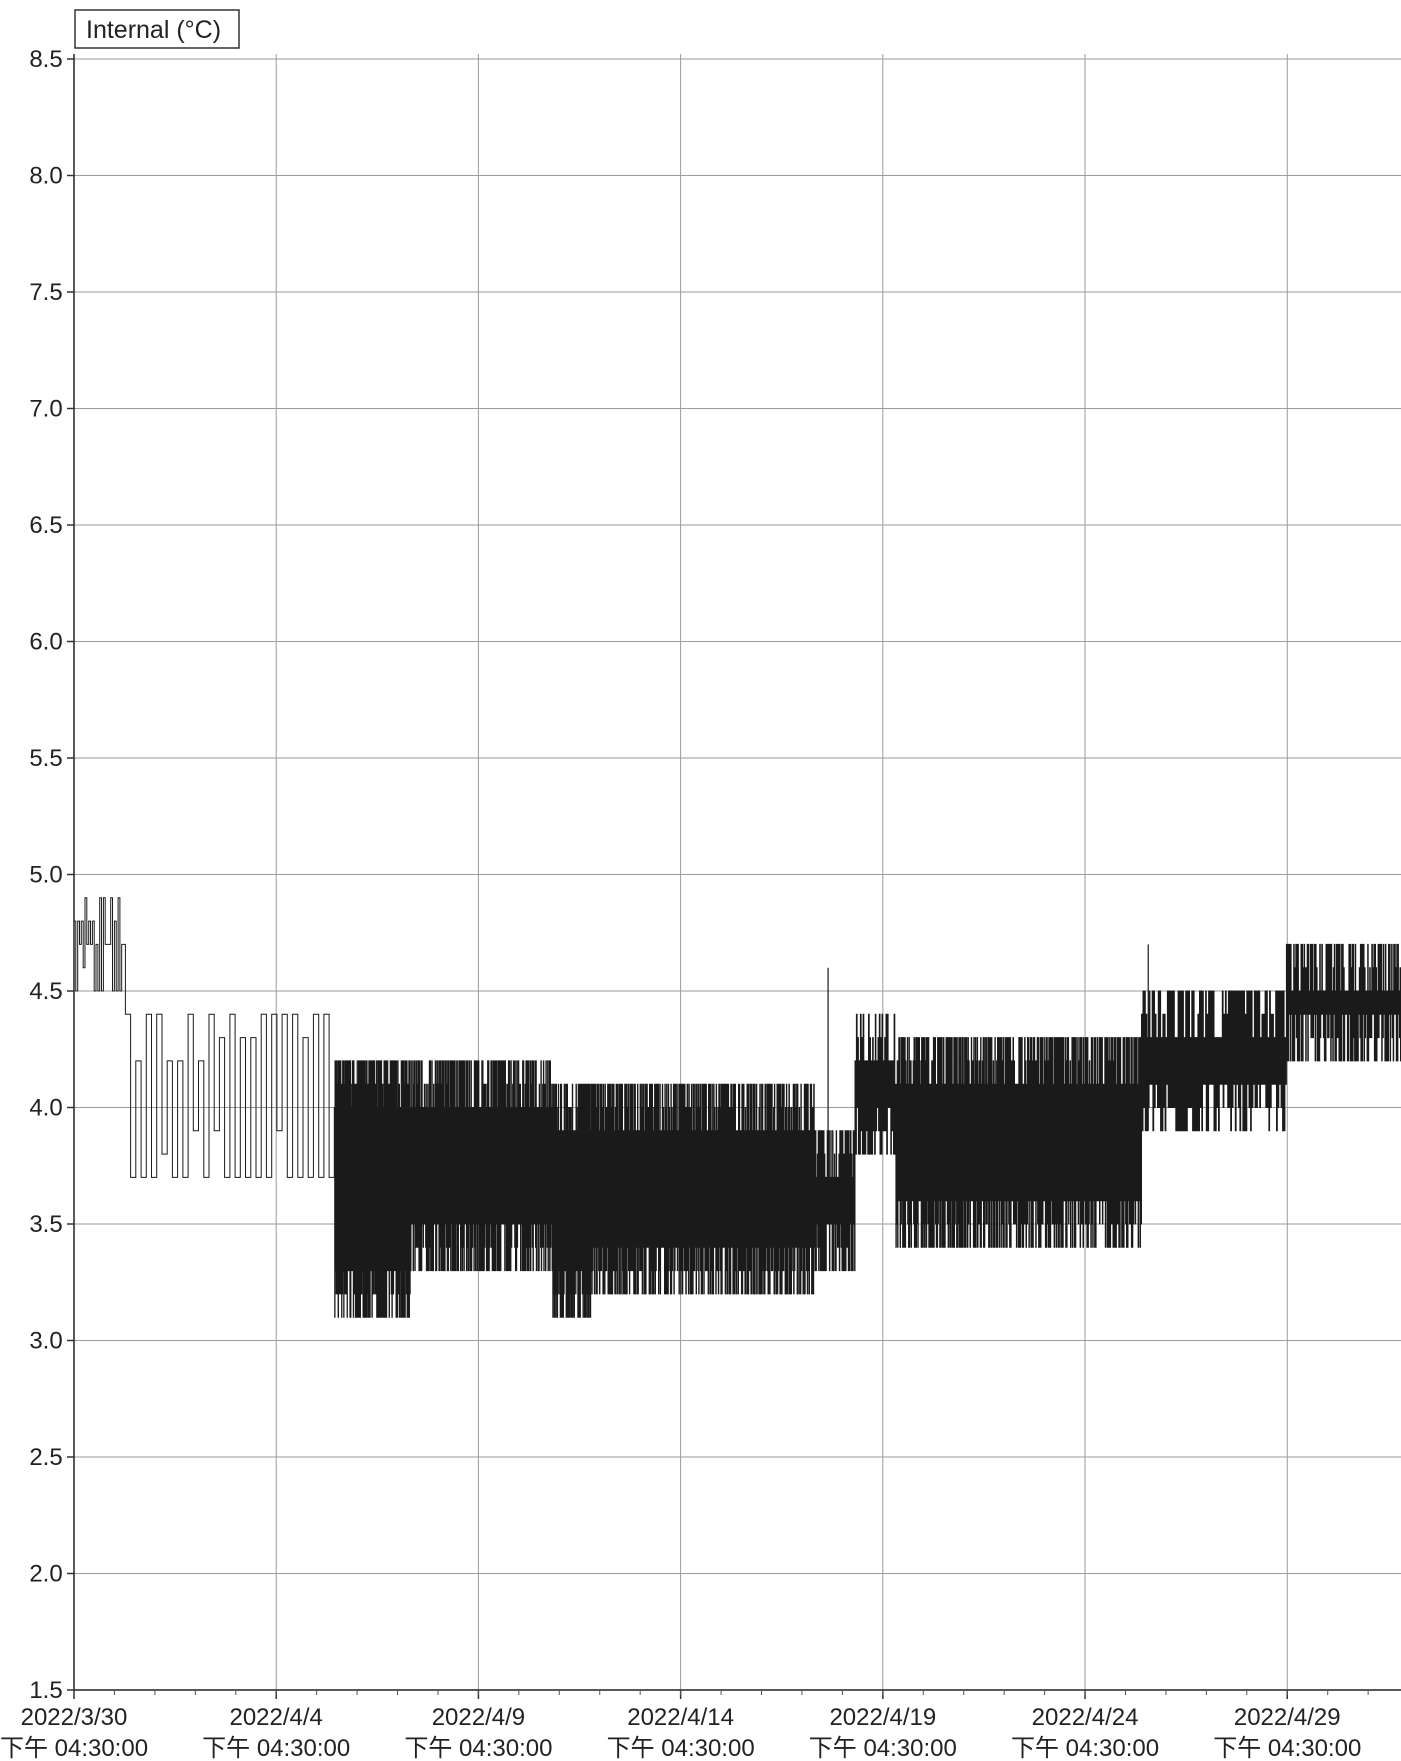 The image size is (1401, 1761). I want to click on x-tick-date: 2022/4/24, so click(1085, 1717).